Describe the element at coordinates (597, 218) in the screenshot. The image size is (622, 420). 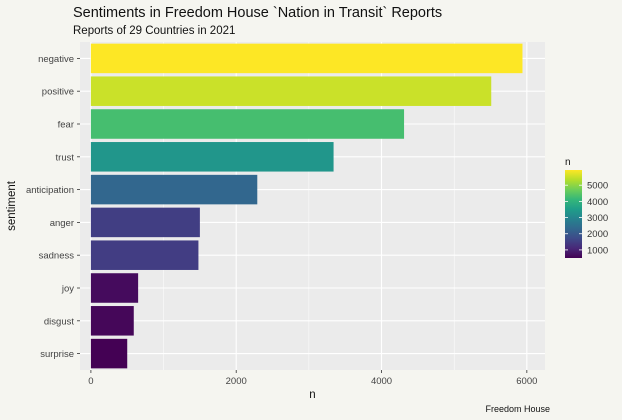
I see `legend-tick-label: 3000` at that location.